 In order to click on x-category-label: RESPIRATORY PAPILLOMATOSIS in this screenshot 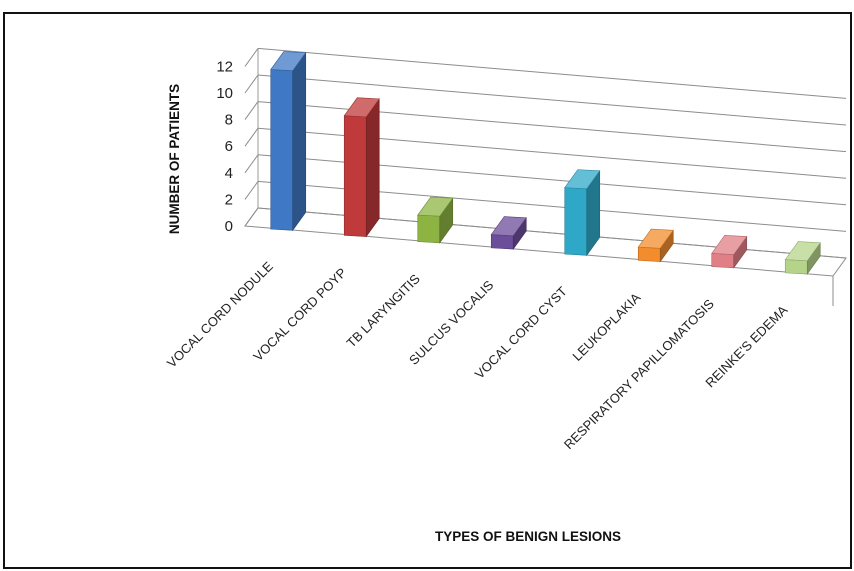, I will do `click(639, 374)`.